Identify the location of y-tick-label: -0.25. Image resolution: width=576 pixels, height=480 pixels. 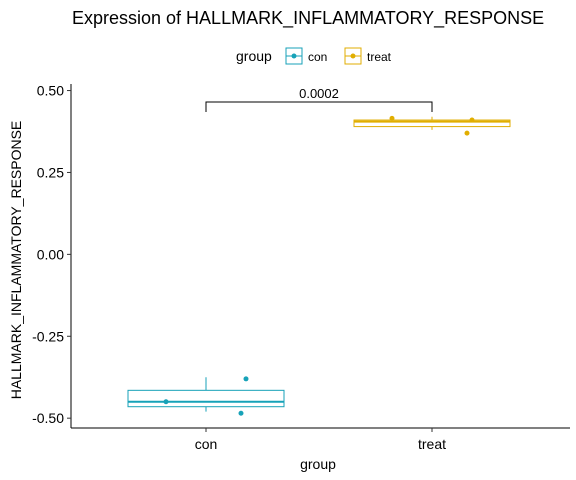
(48, 336).